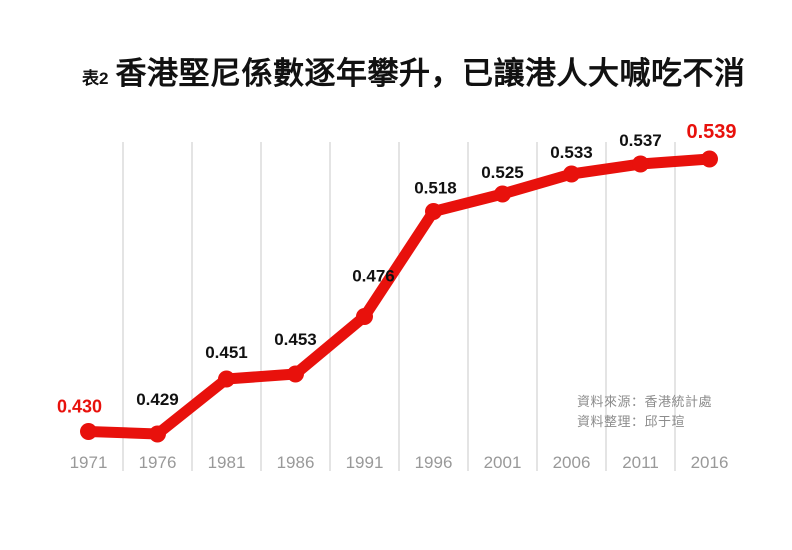 The width and height of the screenshot is (792, 550). Describe the element at coordinates (434, 462) in the screenshot. I see `x-tick-label: 1996` at that location.